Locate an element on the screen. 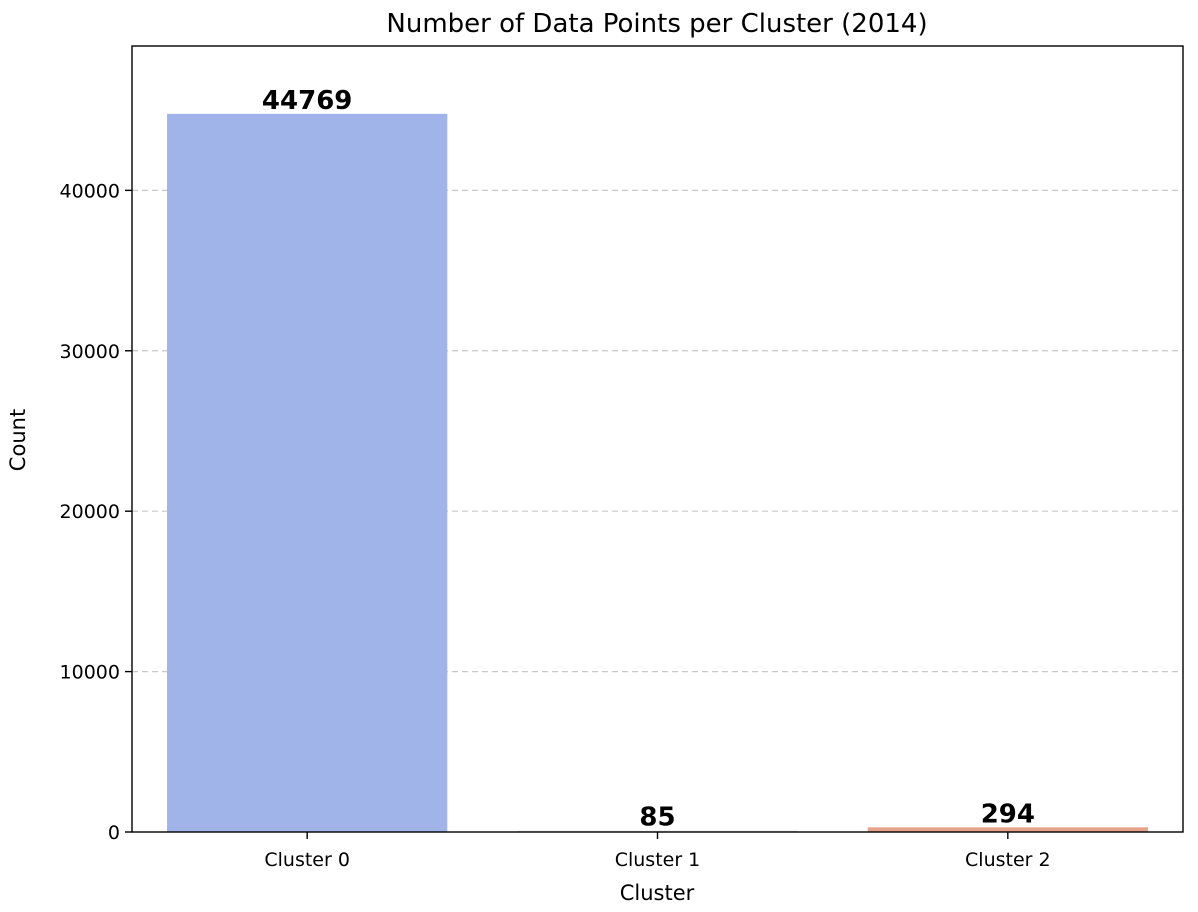 This screenshot has height=912, width=1198. x-tick-label: Cluster 1 is located at coordinates (658, 860).